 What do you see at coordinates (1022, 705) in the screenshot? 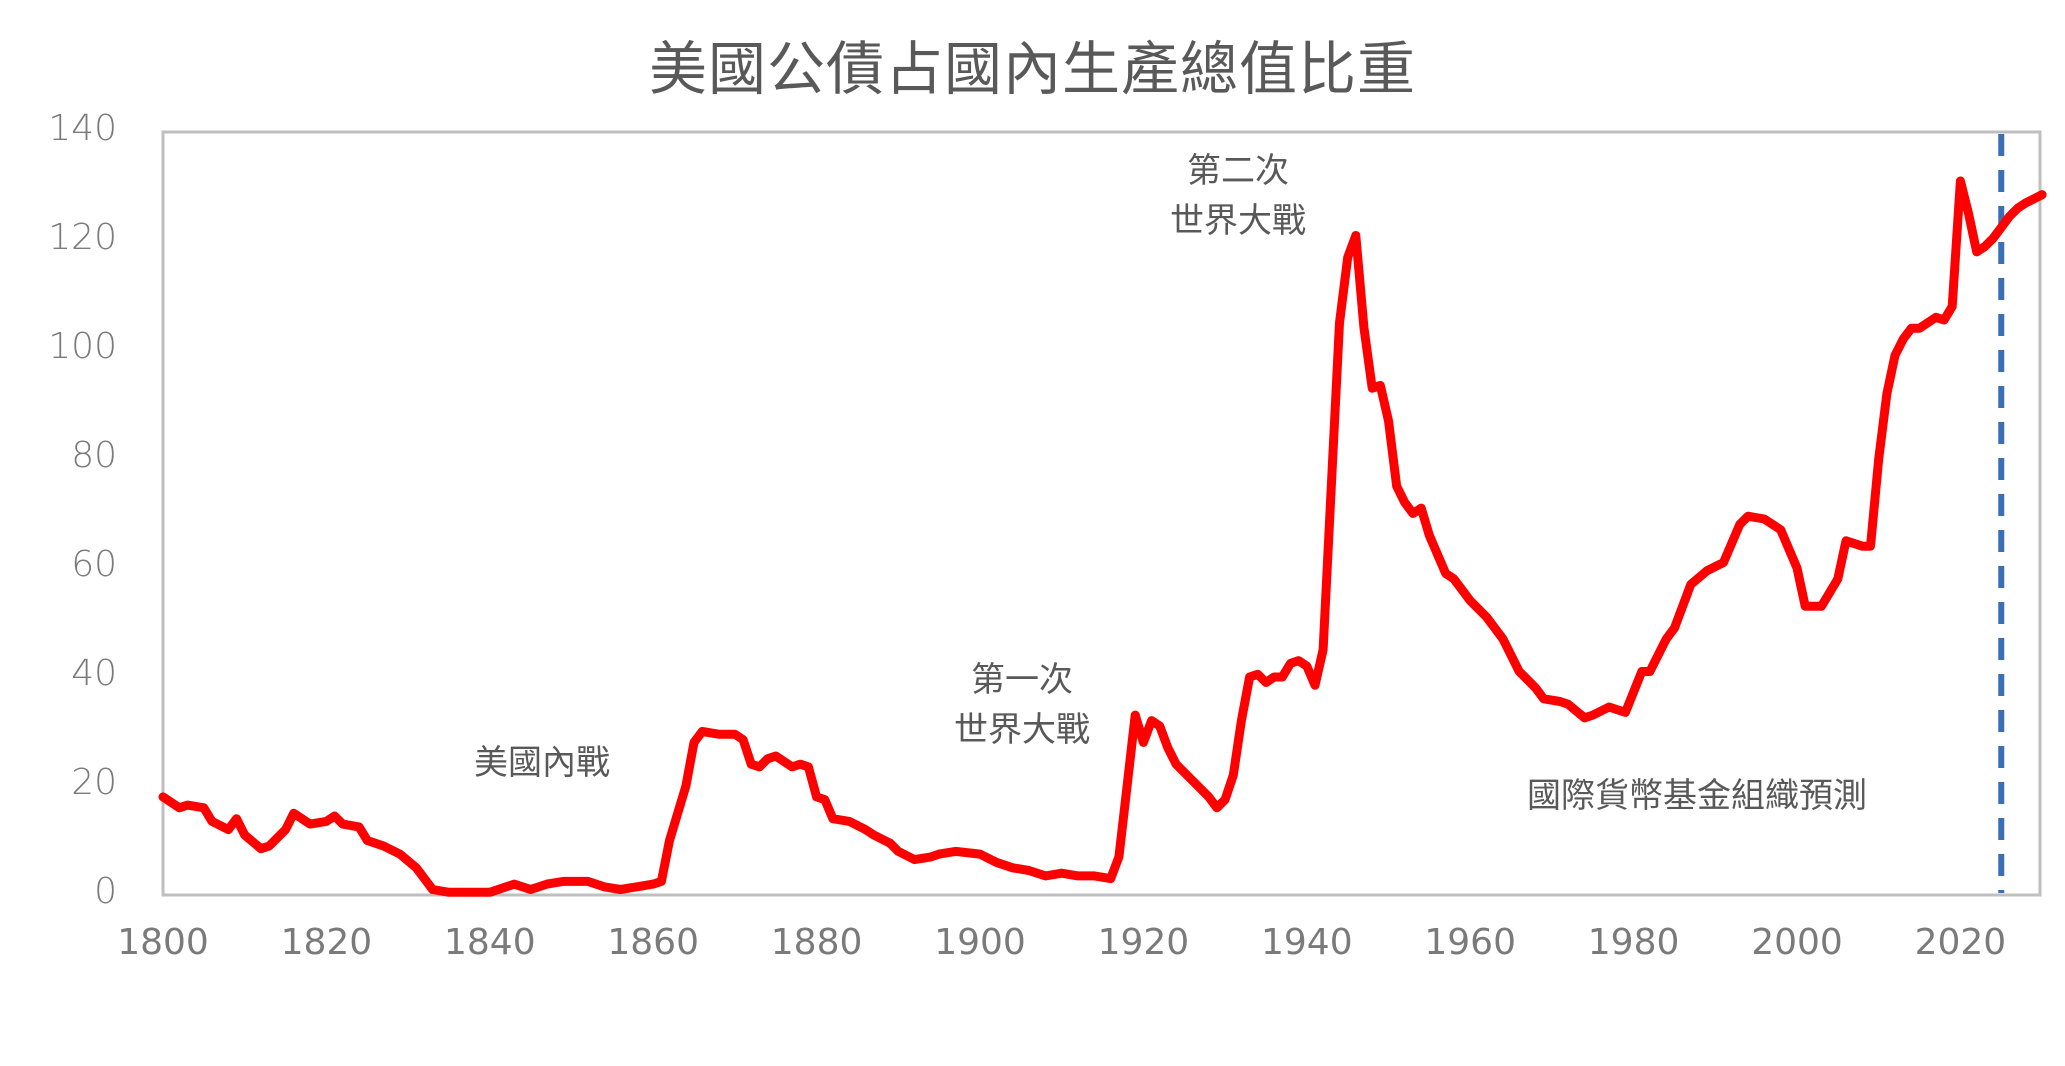
I see `annotation-ww1: 第一次 世界大戰` at bounding box center [1022, 705].